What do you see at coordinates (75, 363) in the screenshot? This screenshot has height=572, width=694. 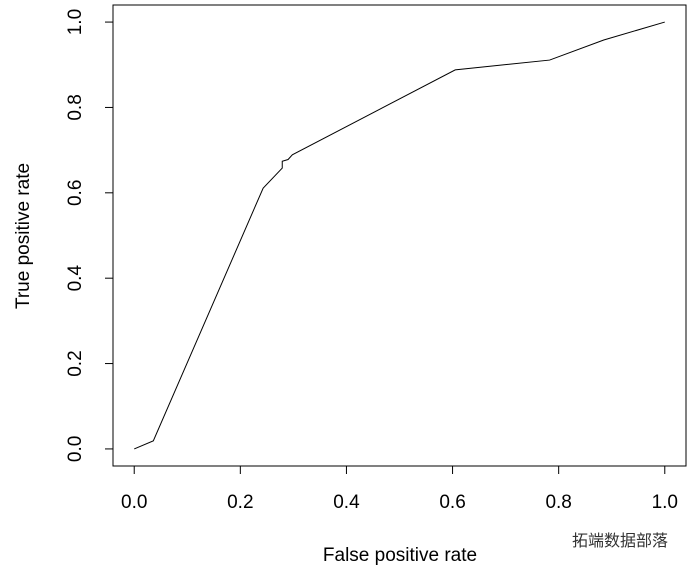 I see `y-tick-label: 0.2` at bounding box center [75, 363].